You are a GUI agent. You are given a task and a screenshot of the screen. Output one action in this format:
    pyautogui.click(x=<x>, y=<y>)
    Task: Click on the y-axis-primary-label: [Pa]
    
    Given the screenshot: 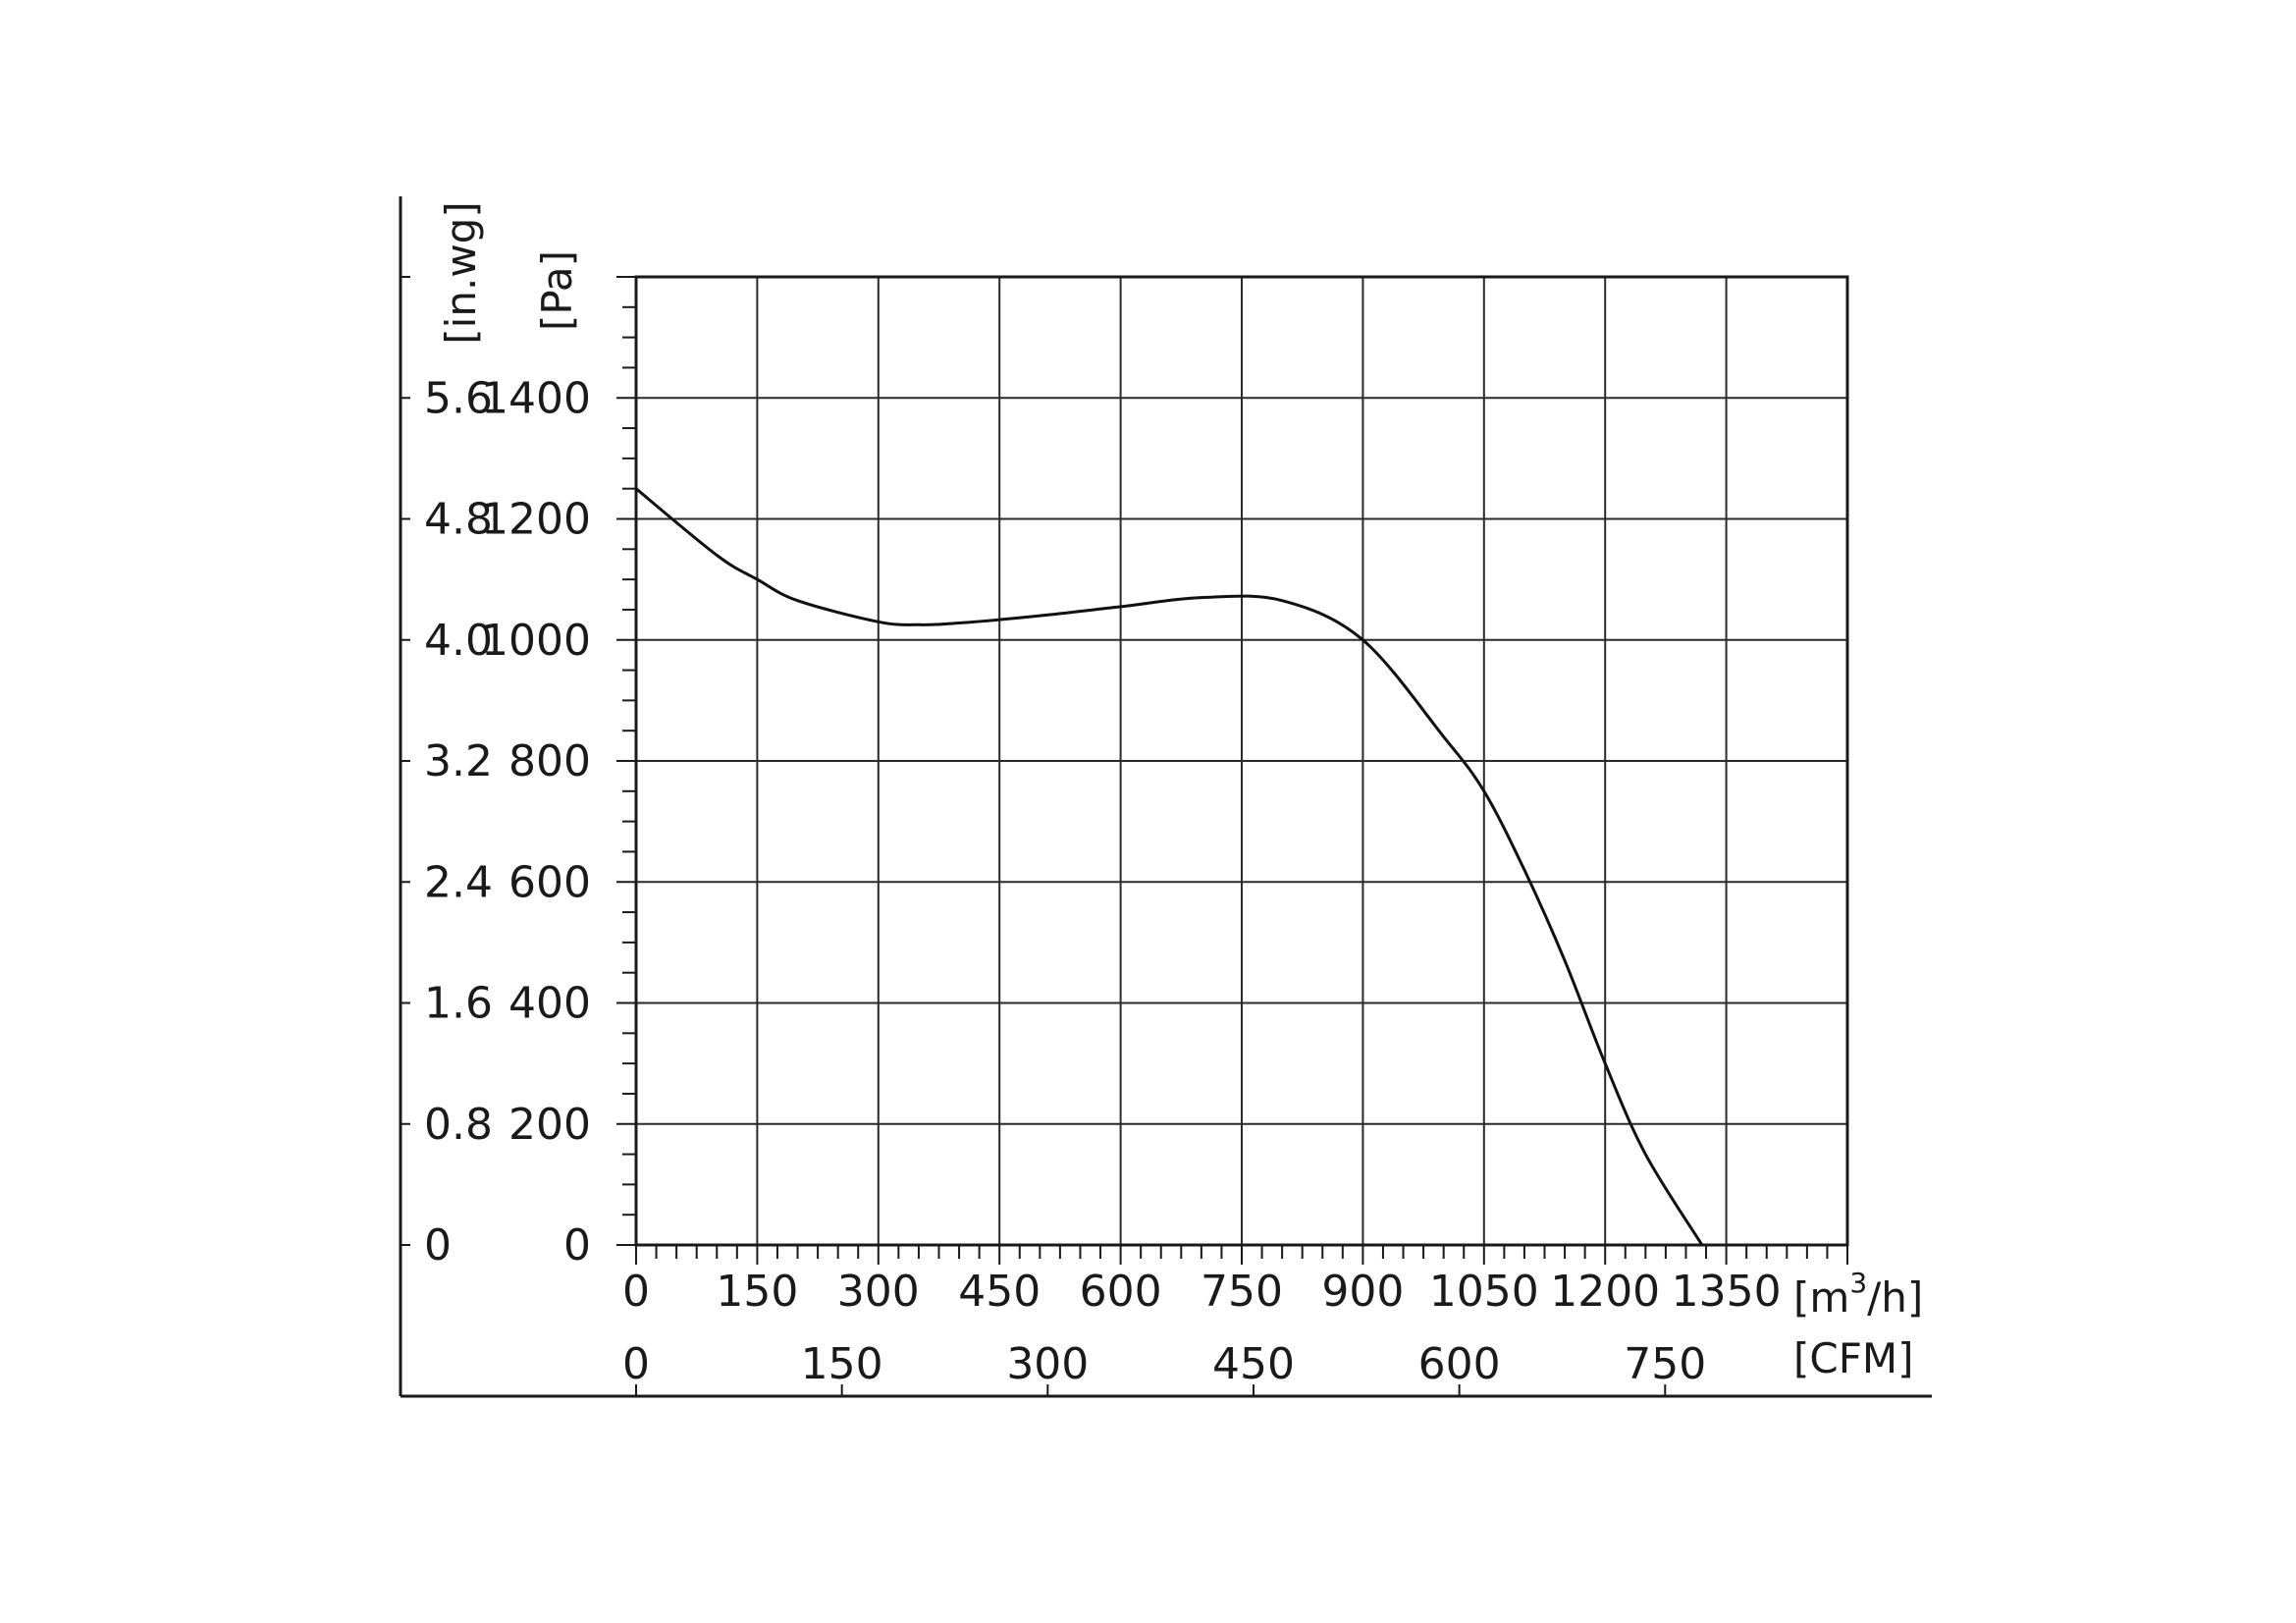 What is the action you would take?
    pyautogui.click(x=557, y=290)
    